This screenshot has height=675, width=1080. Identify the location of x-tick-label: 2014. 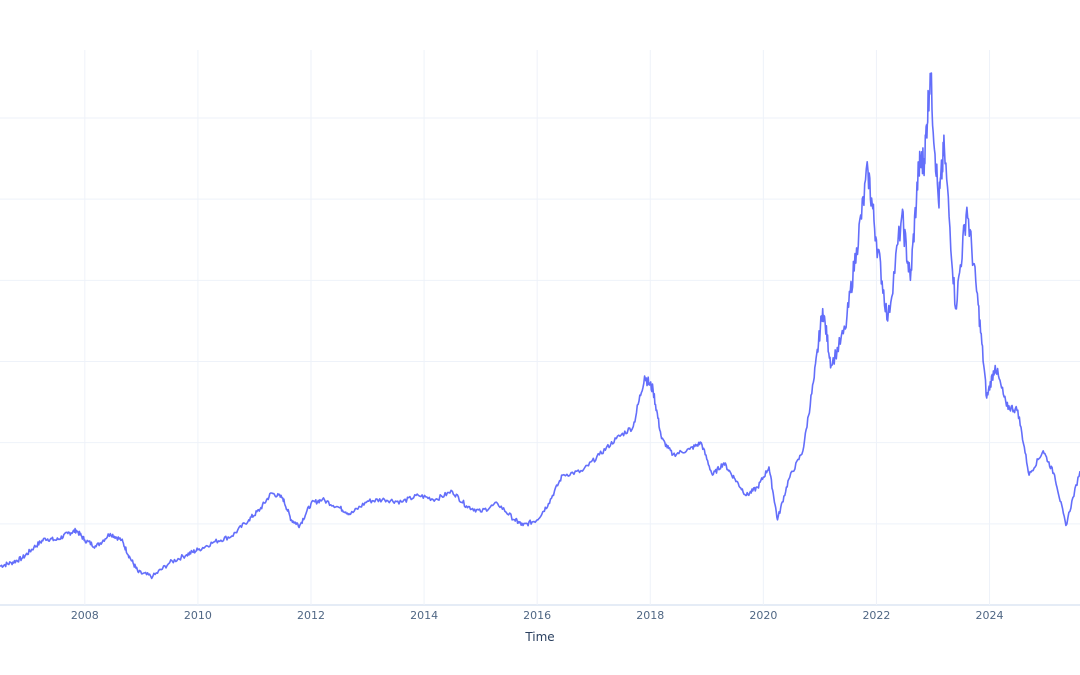
(424, 615).